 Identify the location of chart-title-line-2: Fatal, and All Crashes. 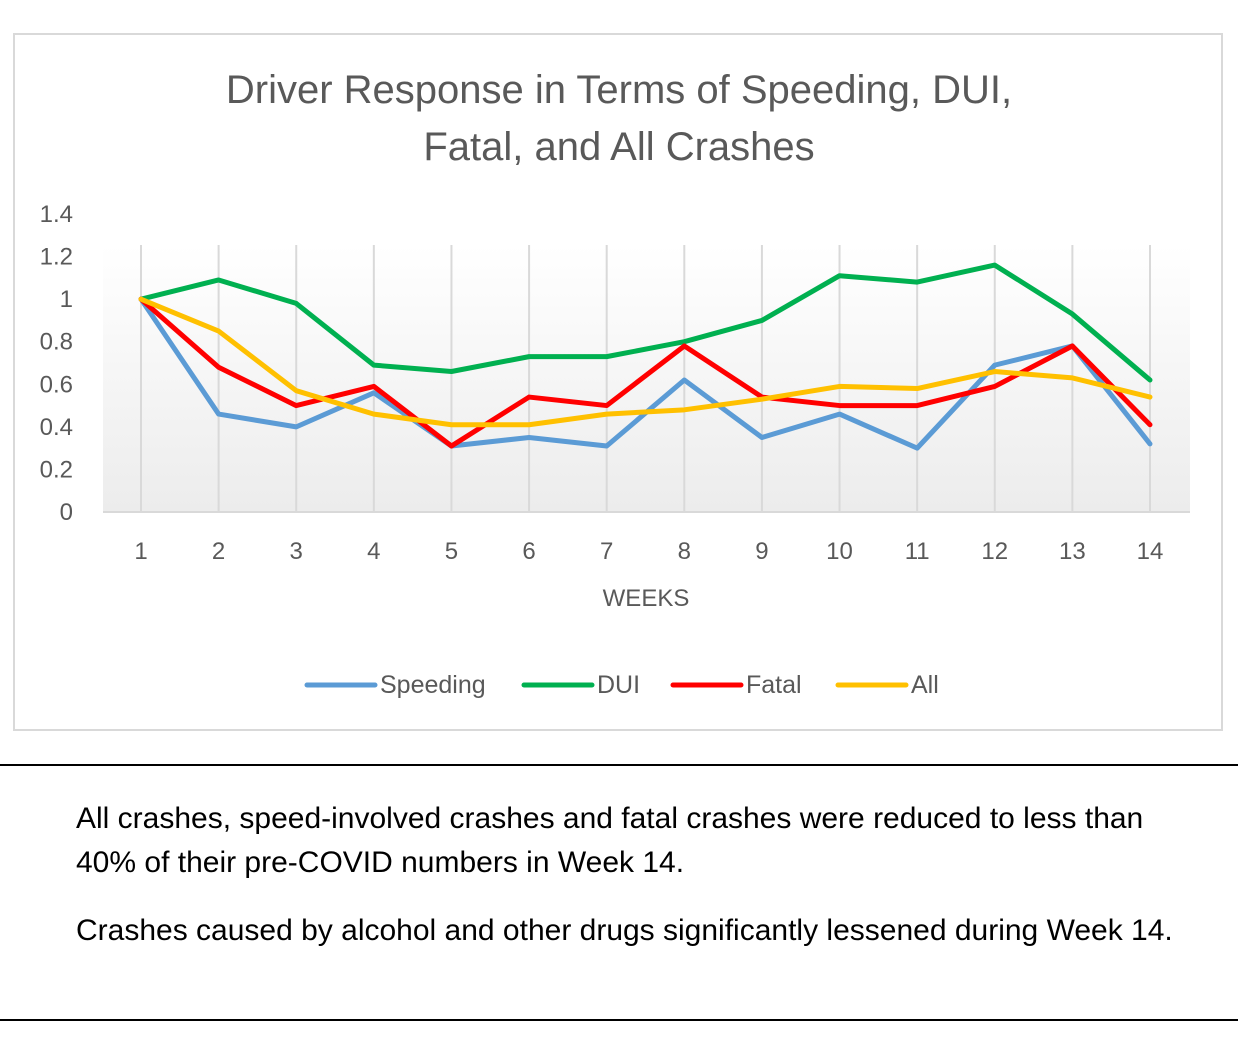
(618, 147).